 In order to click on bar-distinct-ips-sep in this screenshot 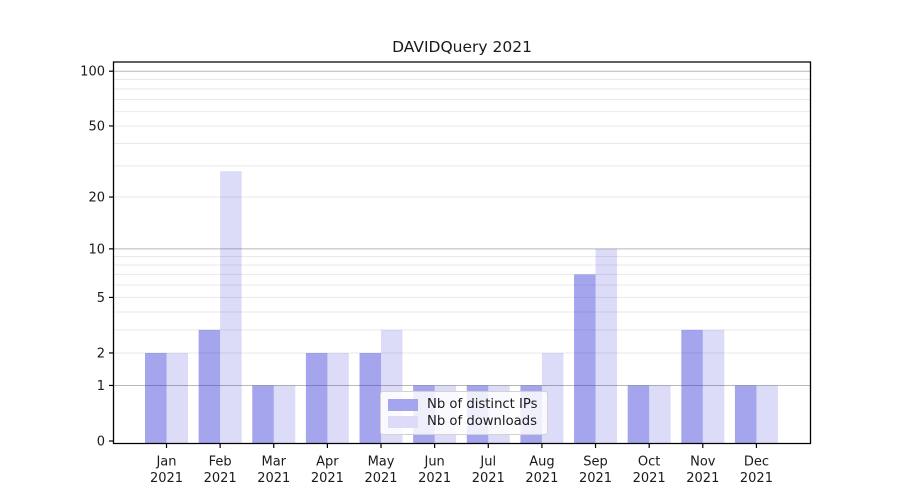, I will do `click(585, 359)`.